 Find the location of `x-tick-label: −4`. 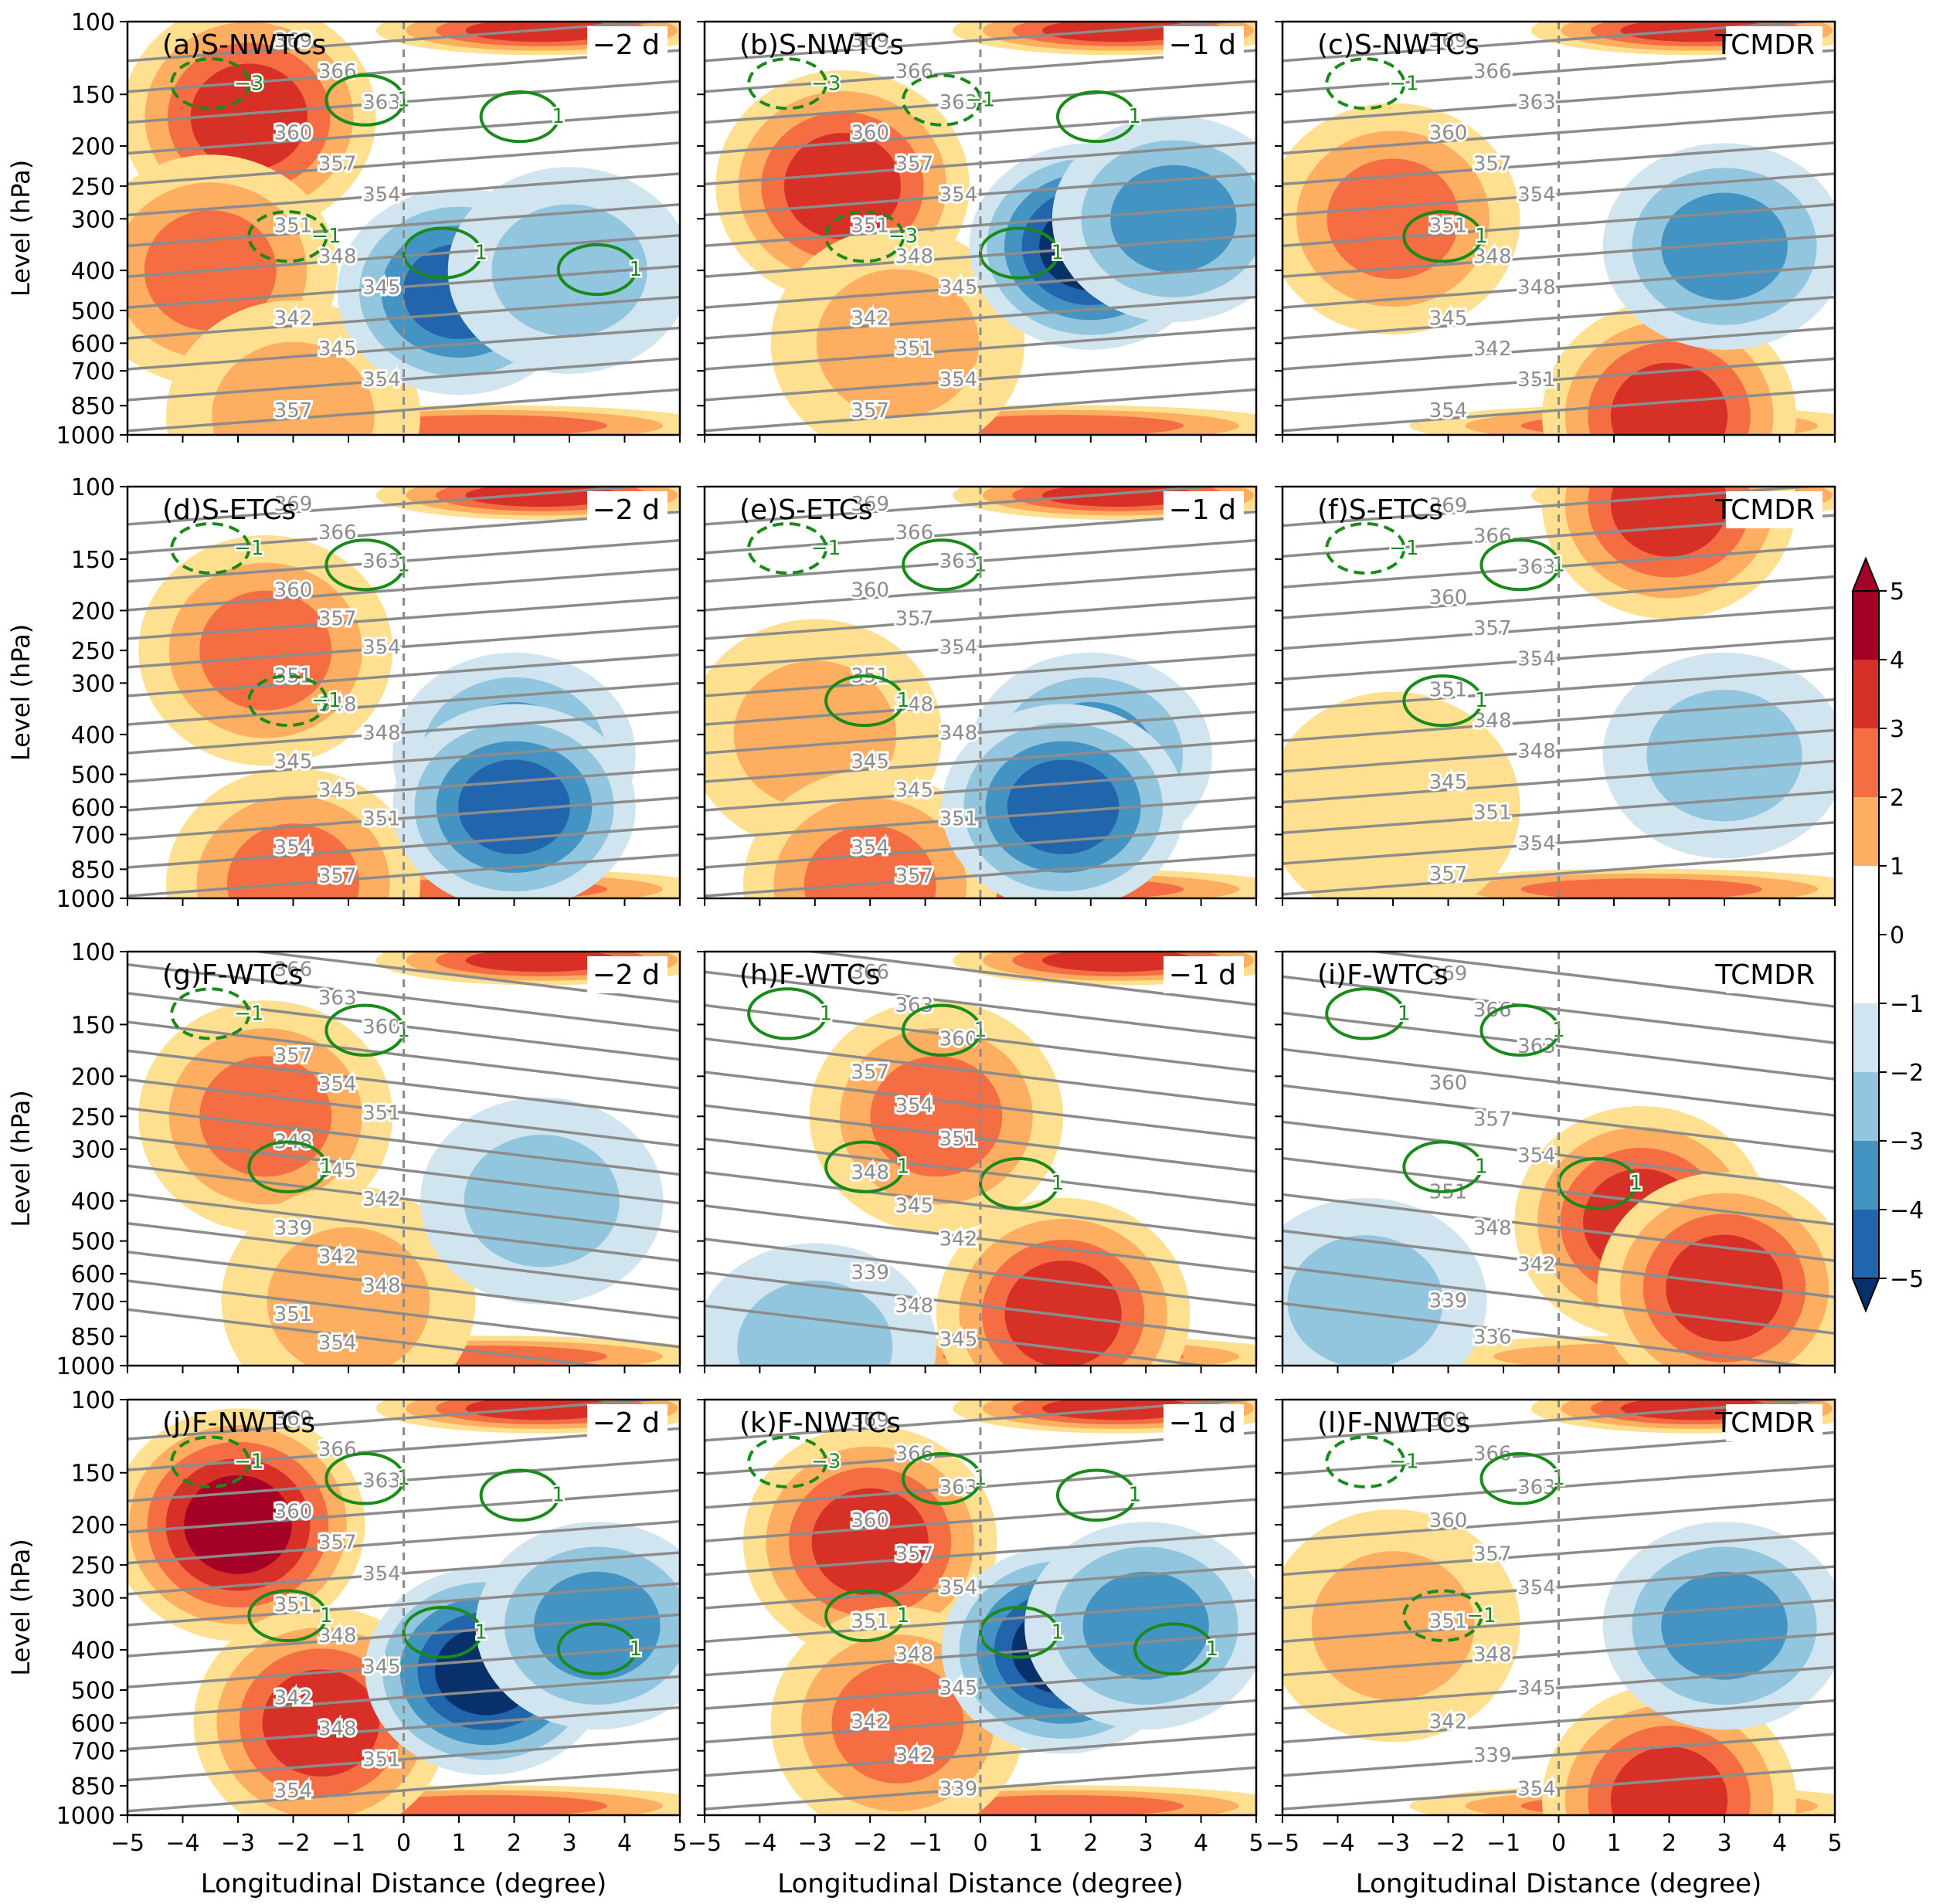

x-tick-label: −4 is located at coordinates (182, 1844).